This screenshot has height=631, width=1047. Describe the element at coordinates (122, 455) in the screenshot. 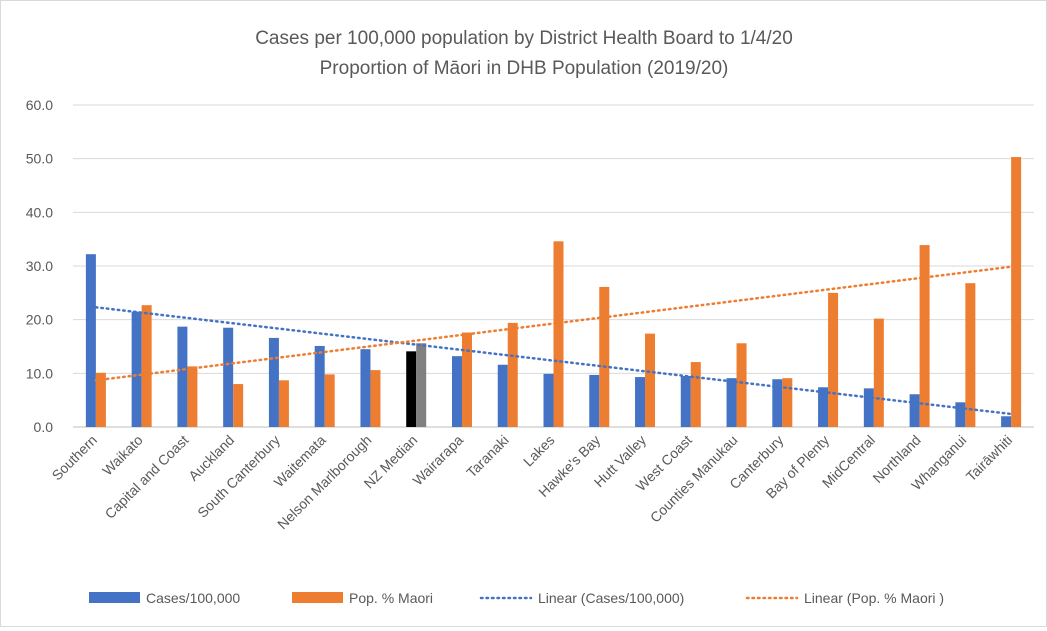

I see `x-tick-label: Waikato` at that location.